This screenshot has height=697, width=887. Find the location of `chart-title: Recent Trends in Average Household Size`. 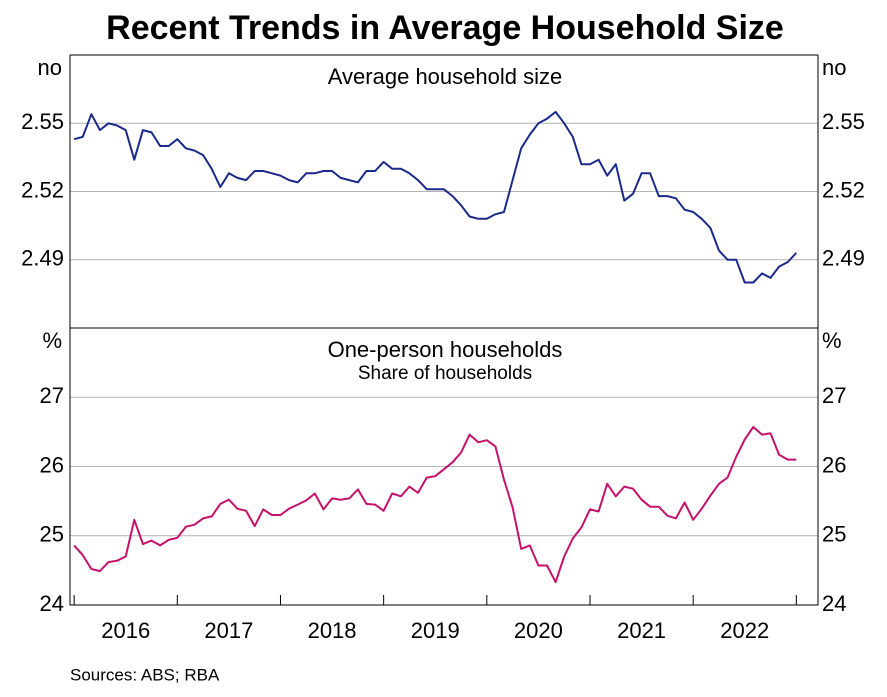

chart-title: Recent Trends in Average Household Size is located at coordinates (445, 28).